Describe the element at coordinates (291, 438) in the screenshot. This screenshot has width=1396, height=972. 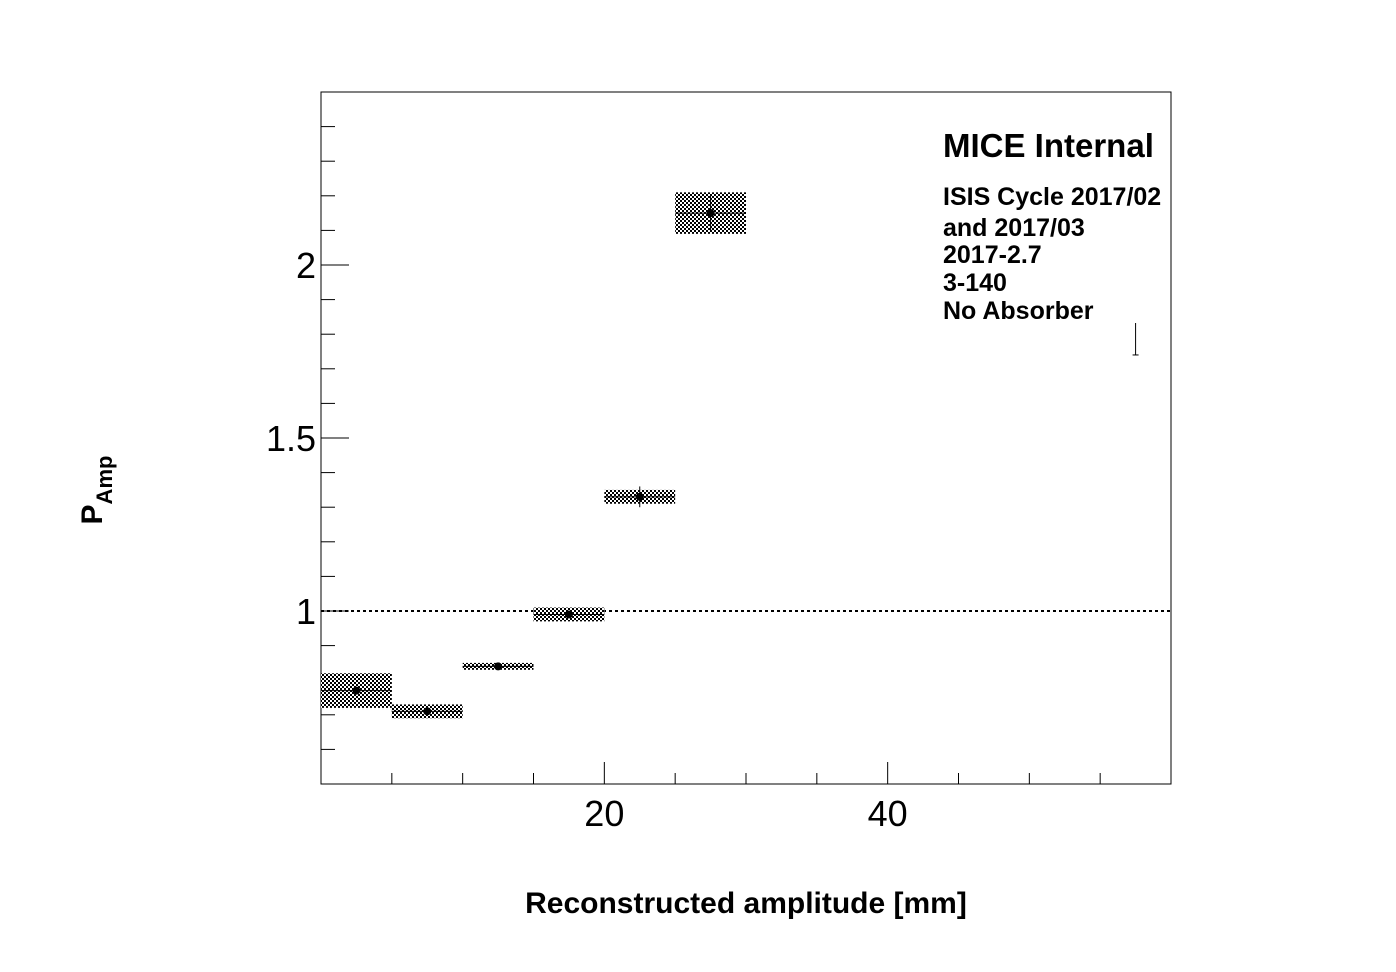
I see `y-tick-label: 1.5` at that location.